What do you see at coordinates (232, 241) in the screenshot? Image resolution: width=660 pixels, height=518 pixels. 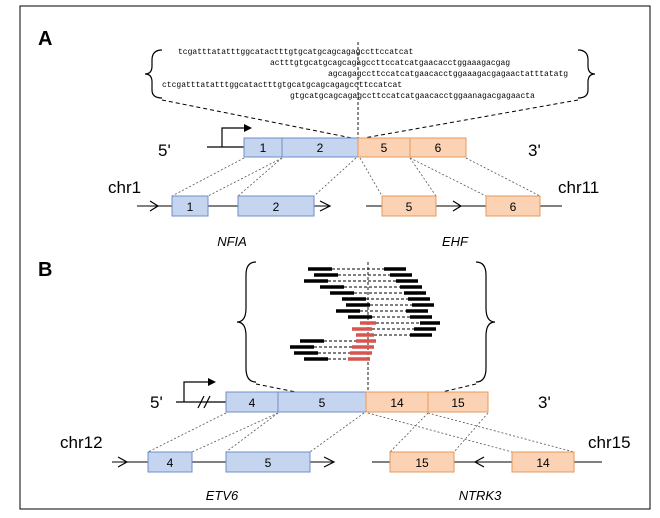 I see `gene-name-nfia: NFIA` at bounding box center [232, 241].